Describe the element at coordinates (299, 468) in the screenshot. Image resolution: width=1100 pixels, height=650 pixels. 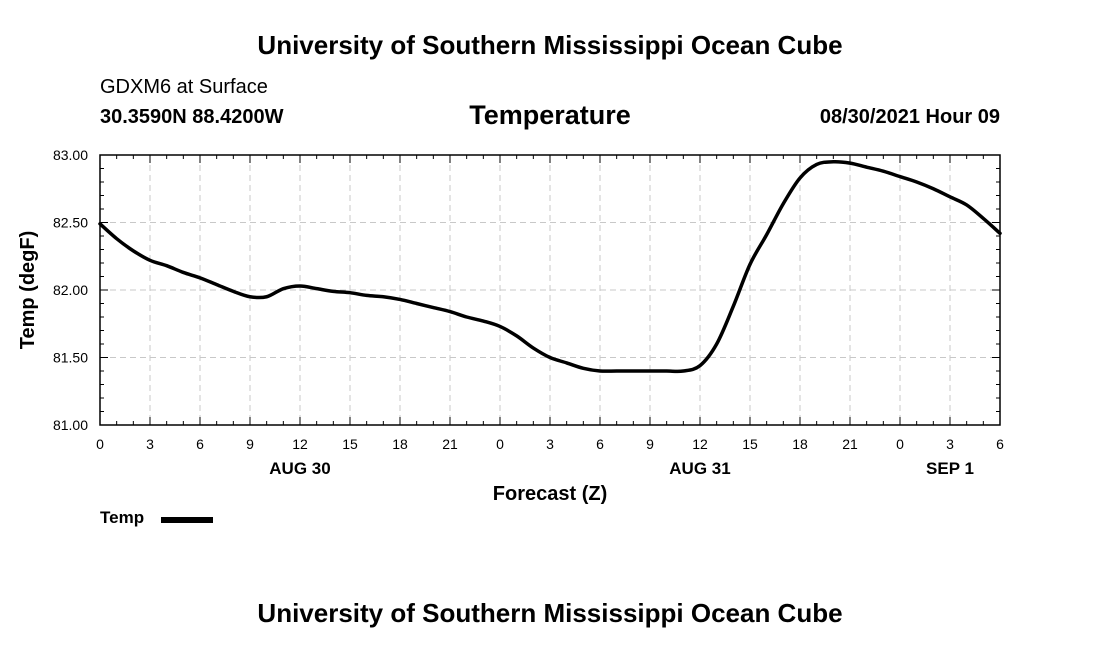
I see `date-label: AUG 30` at that location.